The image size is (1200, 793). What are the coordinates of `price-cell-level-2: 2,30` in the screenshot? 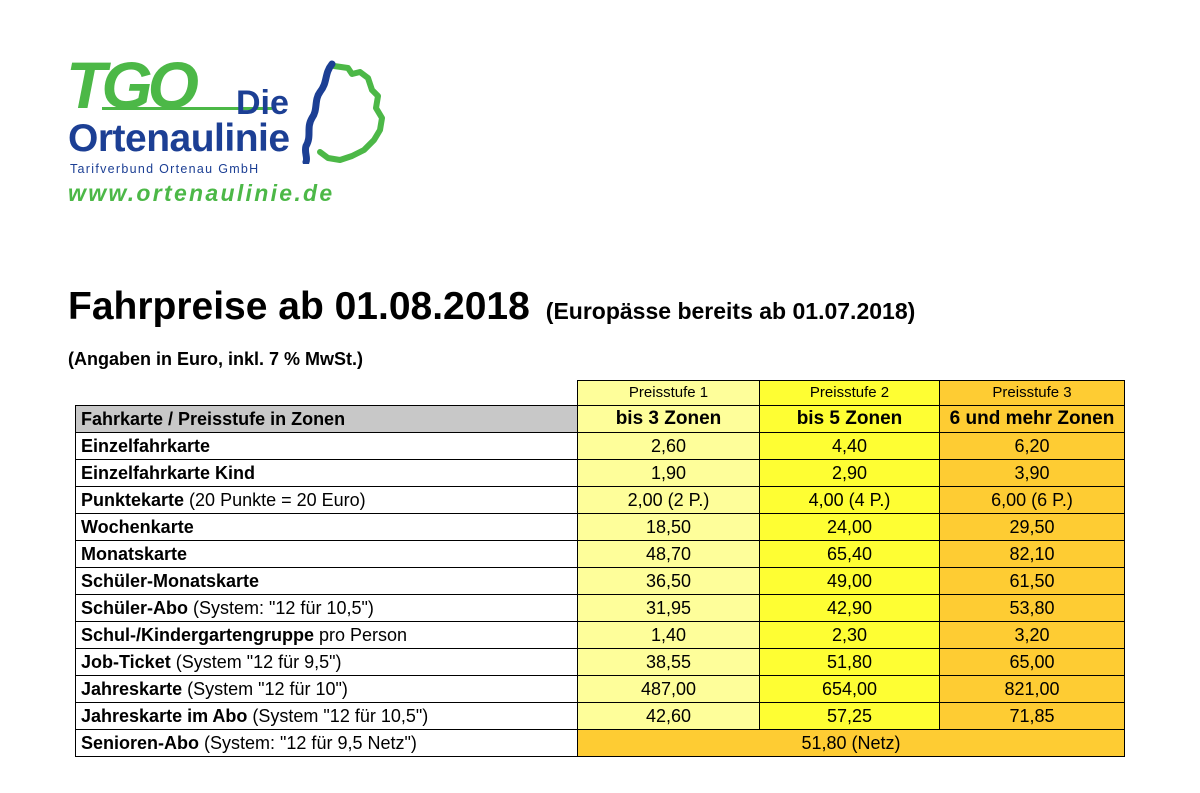 It's located at (849, 635).